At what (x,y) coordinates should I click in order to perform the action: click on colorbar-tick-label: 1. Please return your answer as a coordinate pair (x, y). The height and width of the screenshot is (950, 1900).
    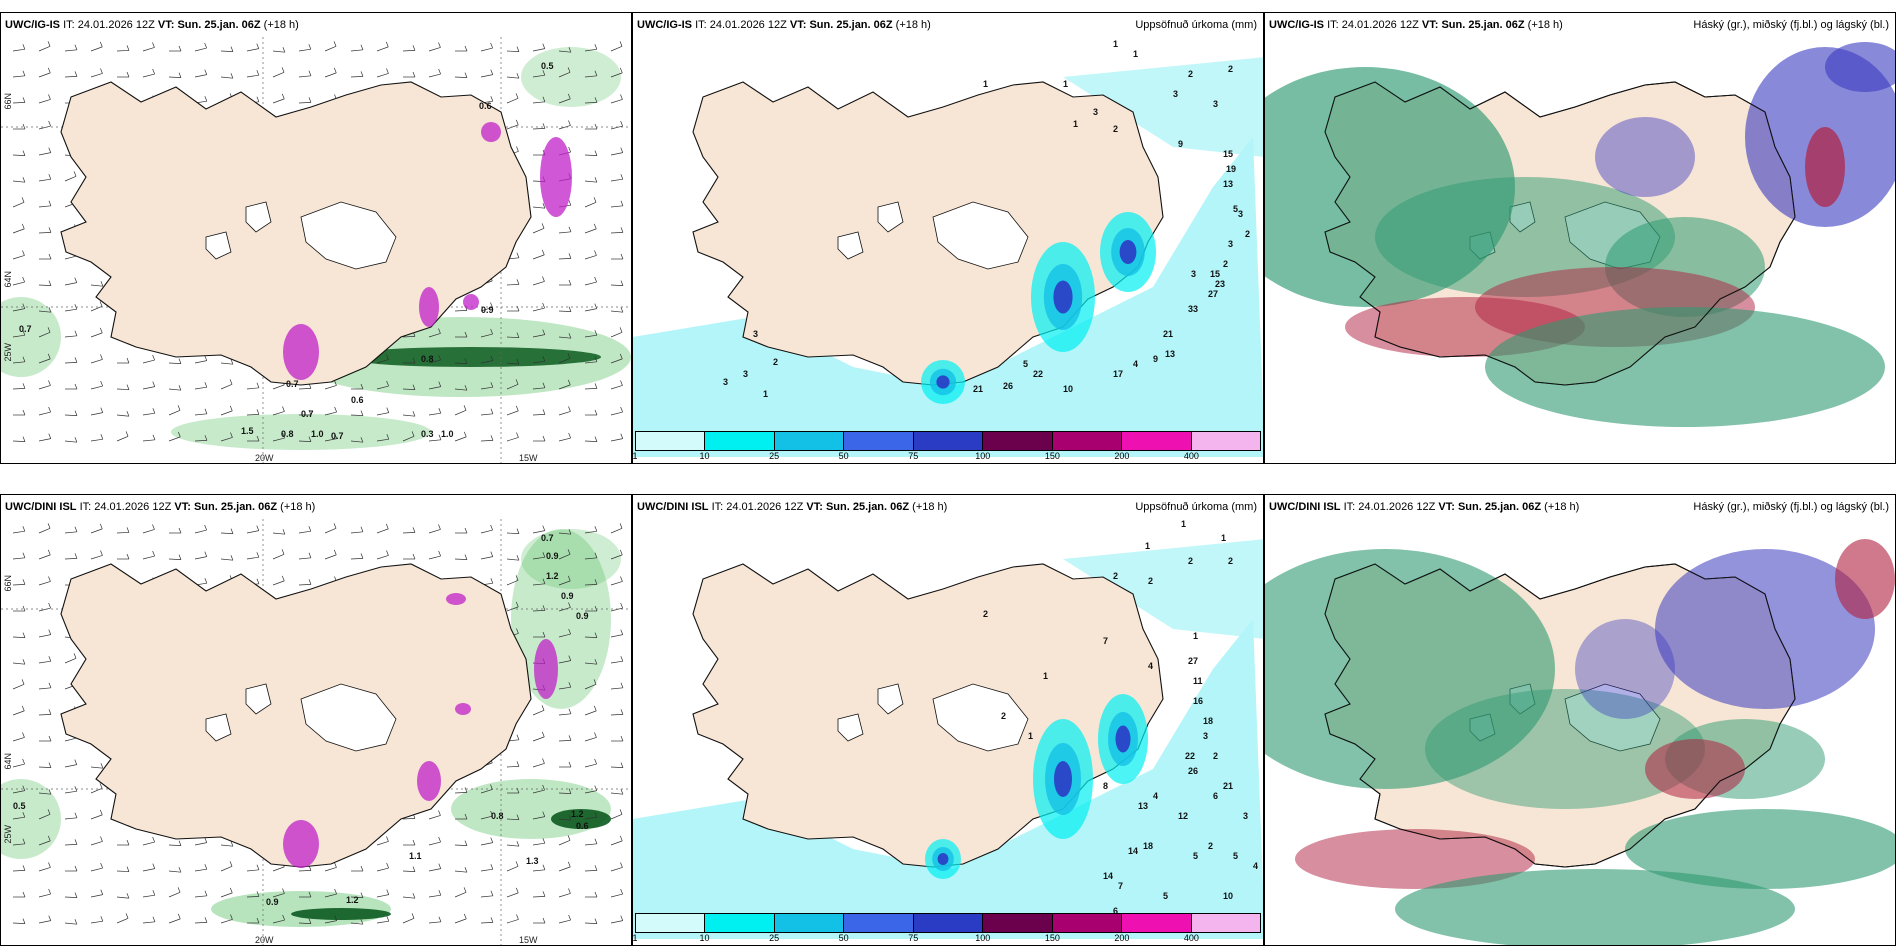
    Looking at the image, I should click on (635, 938).